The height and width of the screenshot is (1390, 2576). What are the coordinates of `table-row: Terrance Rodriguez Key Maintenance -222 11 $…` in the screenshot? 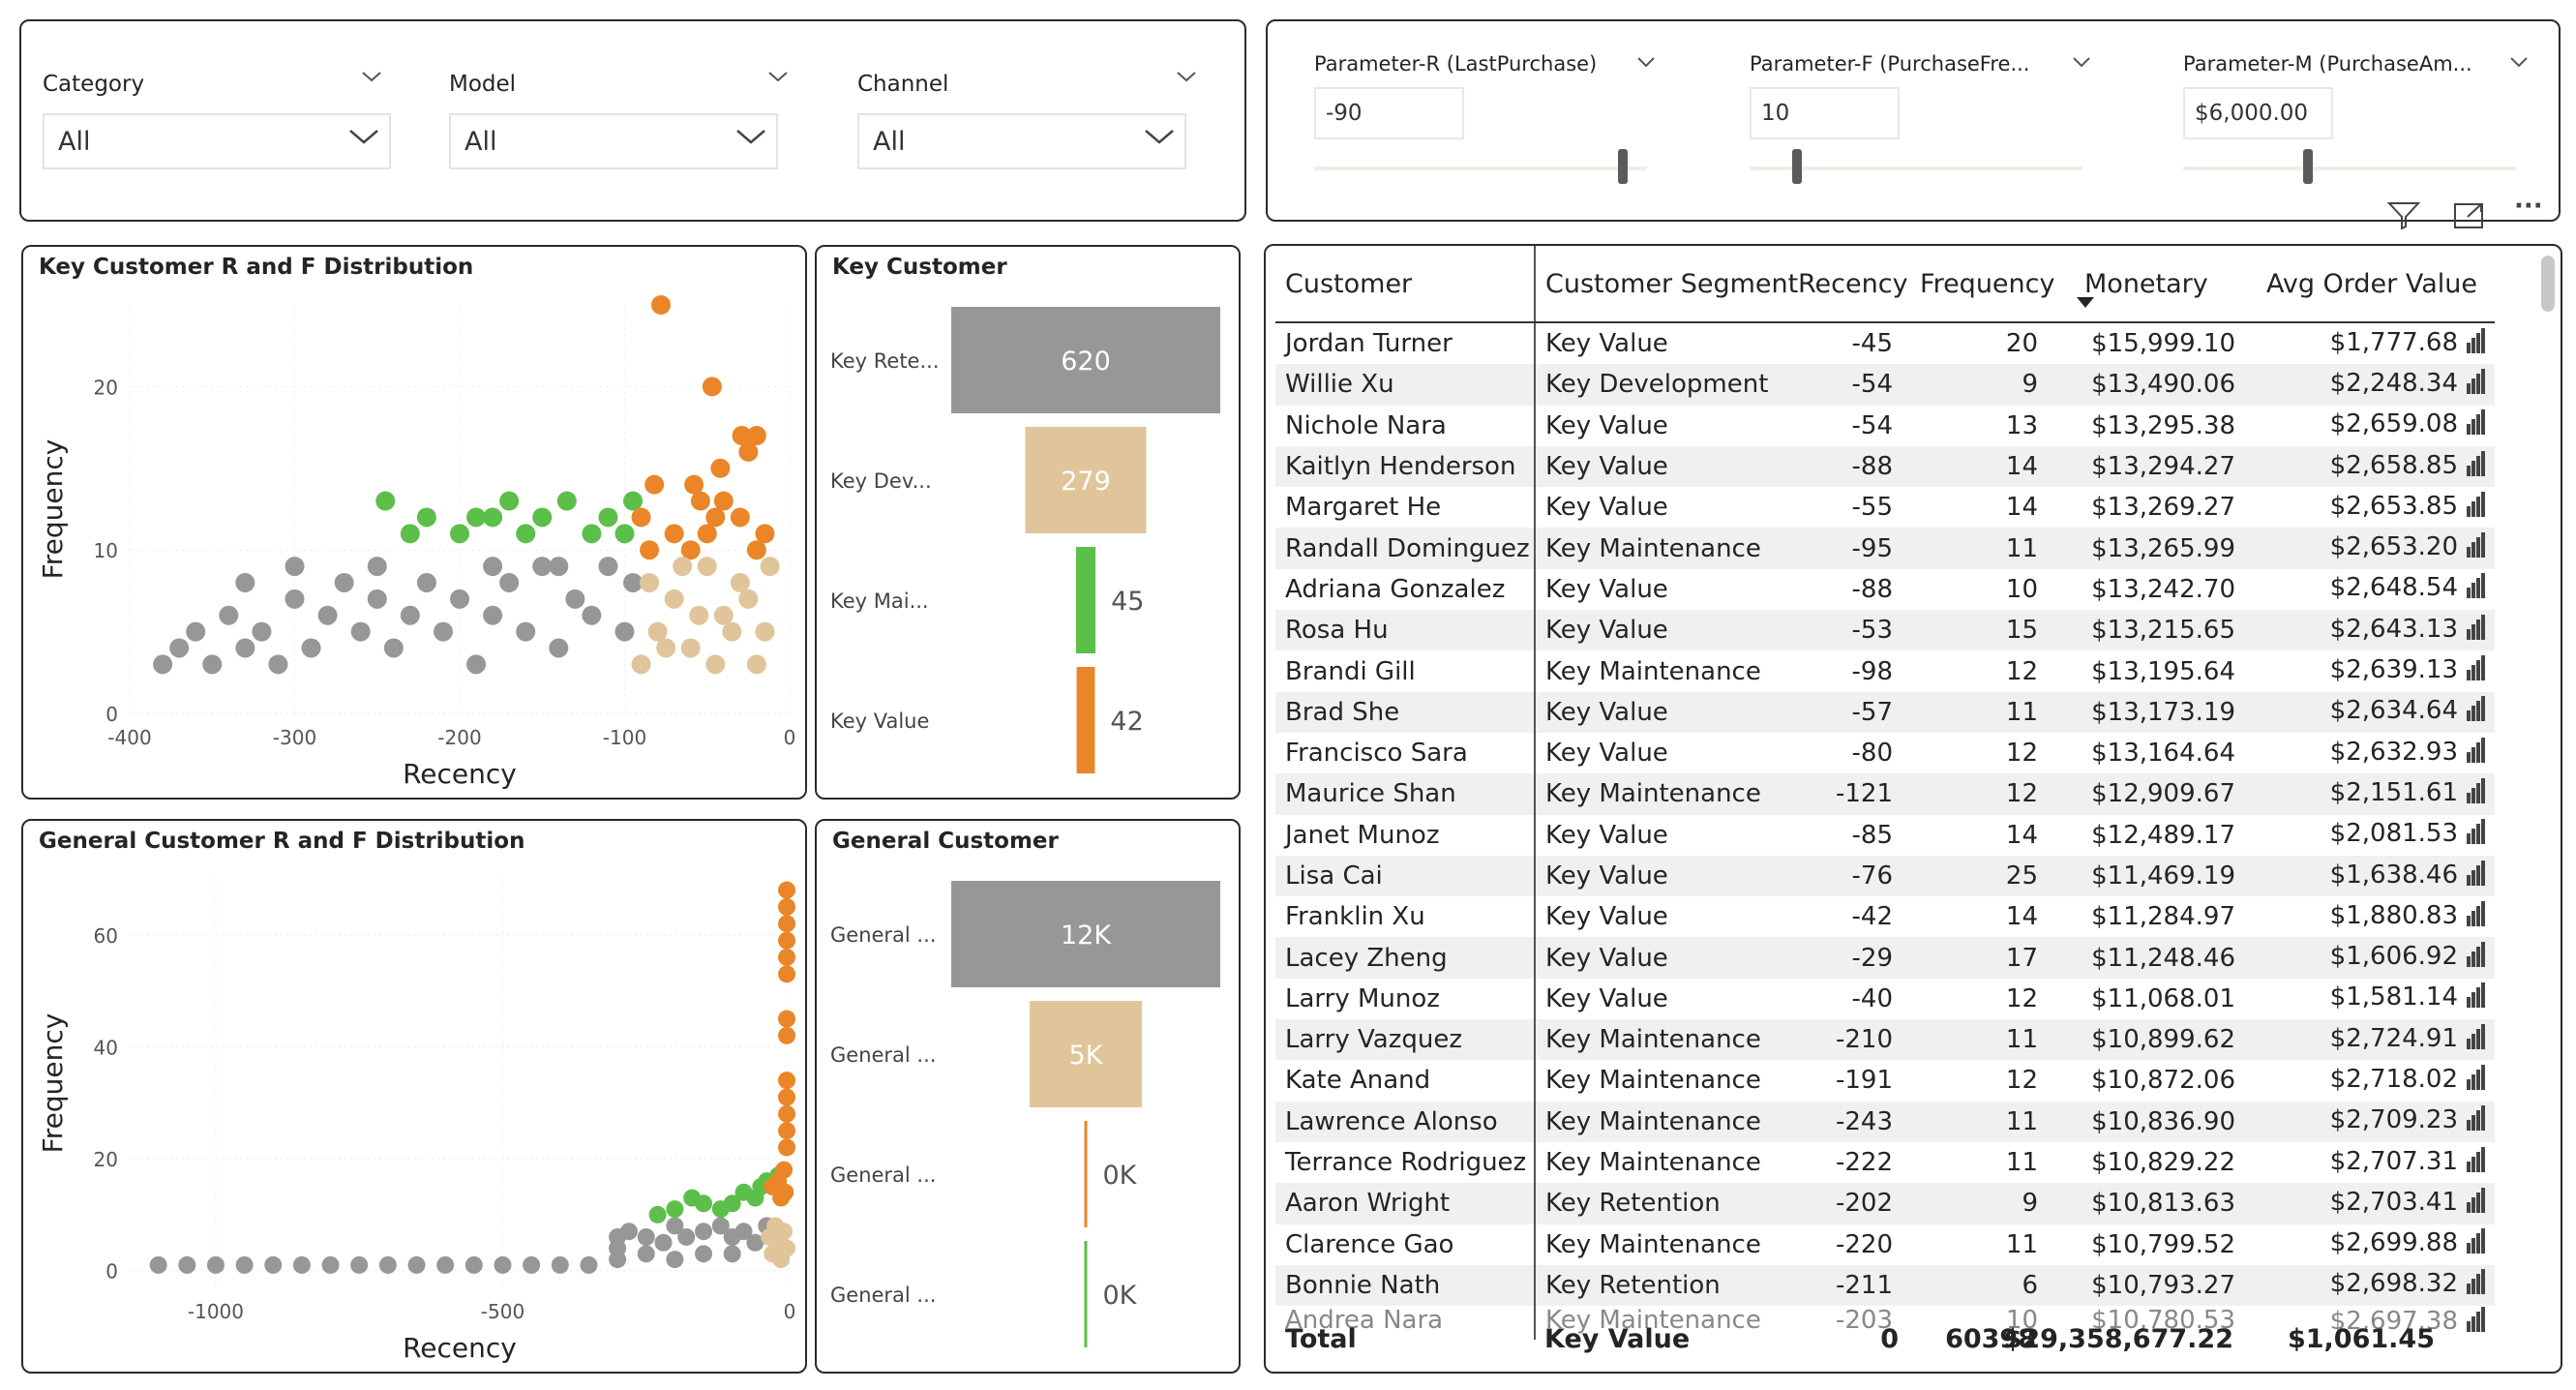 It's located at (1885, 1162).